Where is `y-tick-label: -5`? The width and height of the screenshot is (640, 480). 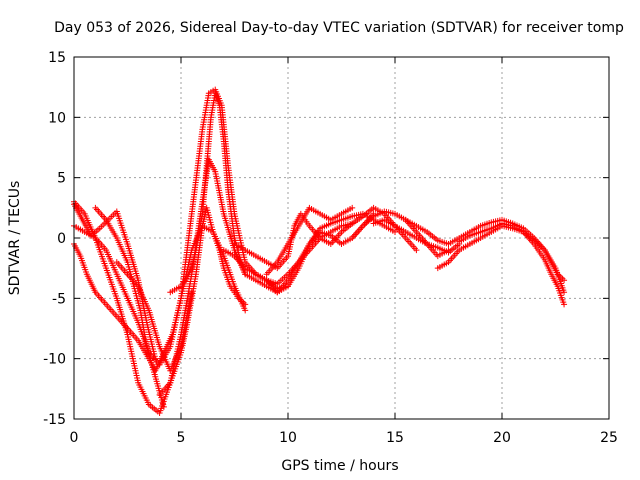 y-tick-label: -5 is located at coordinates (59, 299).